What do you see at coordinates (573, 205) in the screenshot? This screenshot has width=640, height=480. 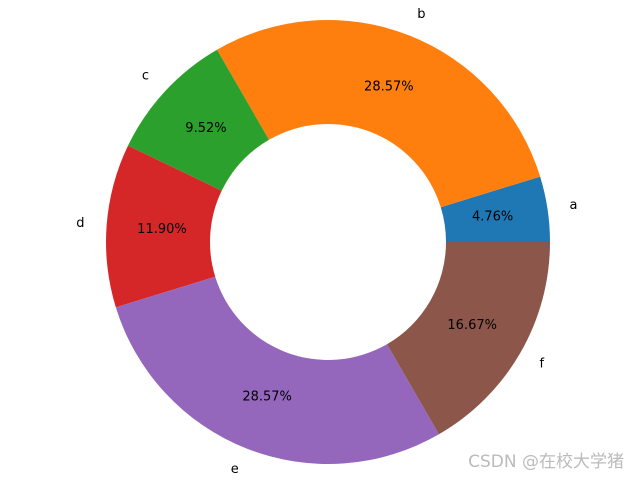 I see `slice-label: a` at bounding box center [573, 205].